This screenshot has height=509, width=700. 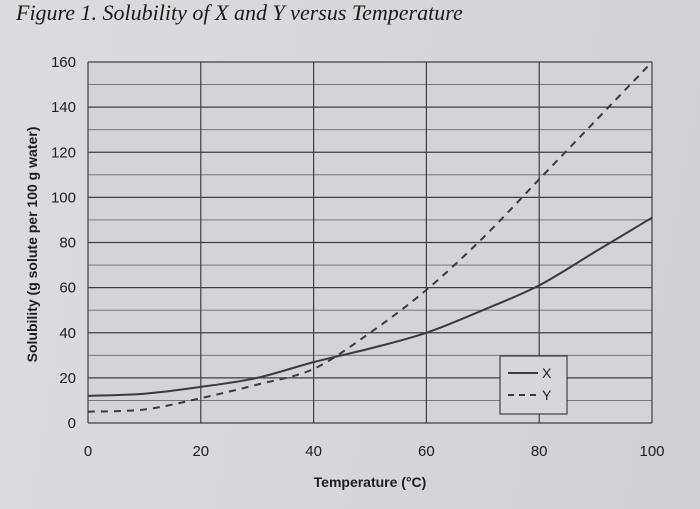 What do you see at coordinates (547, 373) in the screenshot?
I see `legend-label-x: X` at bounding box center [547, 373].